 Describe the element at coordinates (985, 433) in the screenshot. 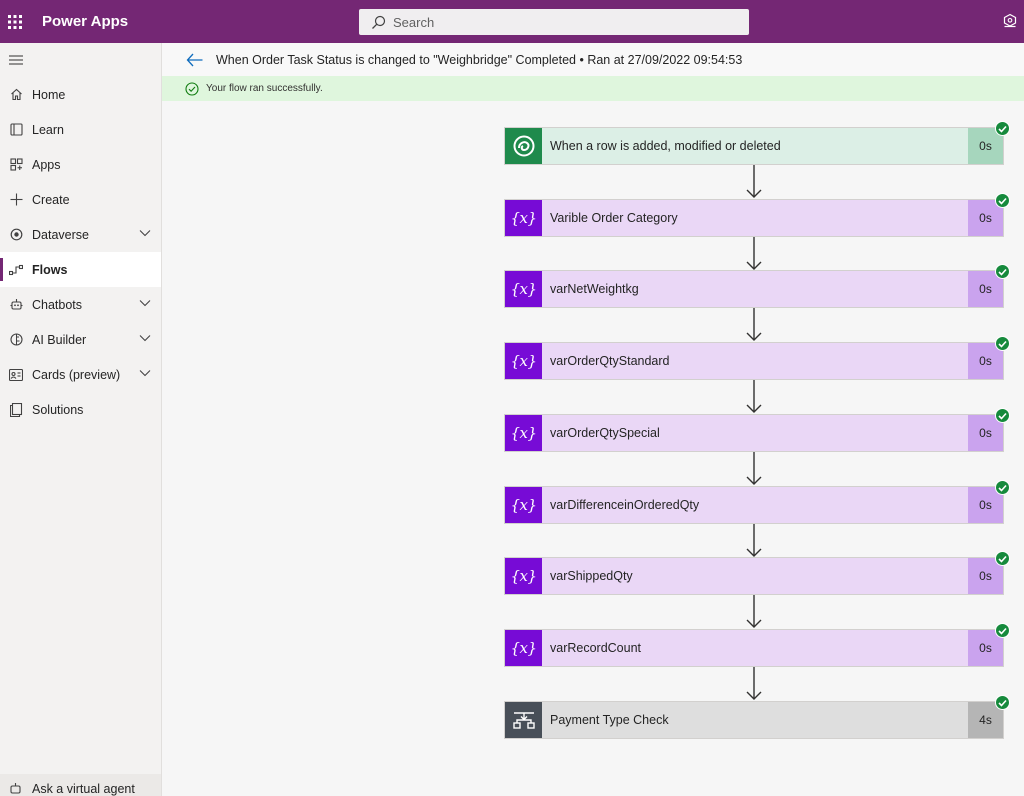

I see `step-duration: 0s` at that location.